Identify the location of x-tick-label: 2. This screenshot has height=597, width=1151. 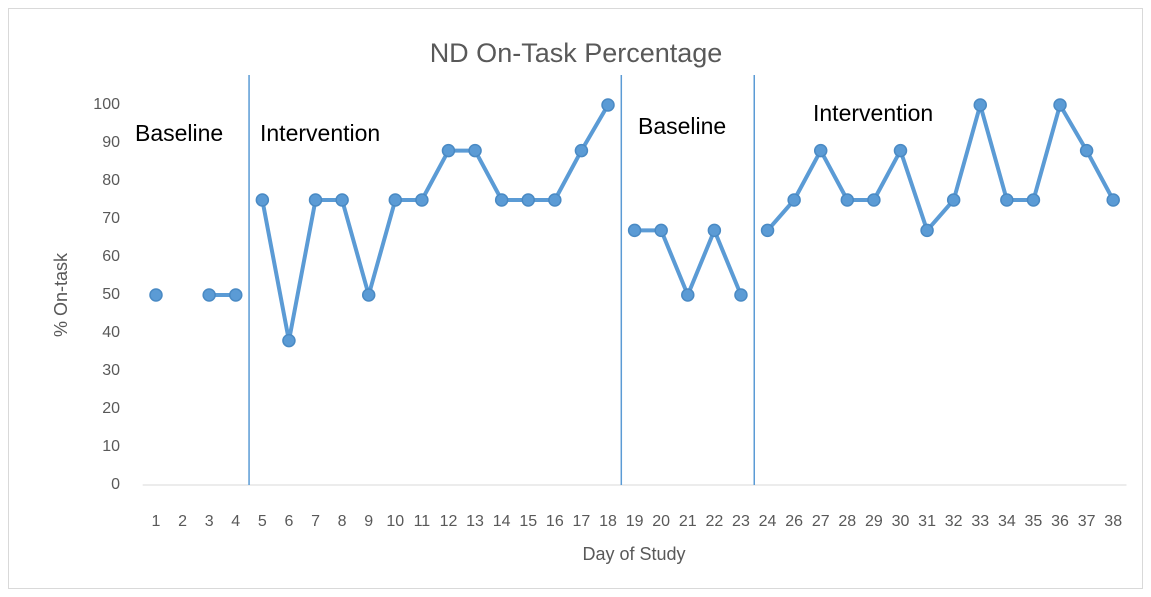
(182, 521).